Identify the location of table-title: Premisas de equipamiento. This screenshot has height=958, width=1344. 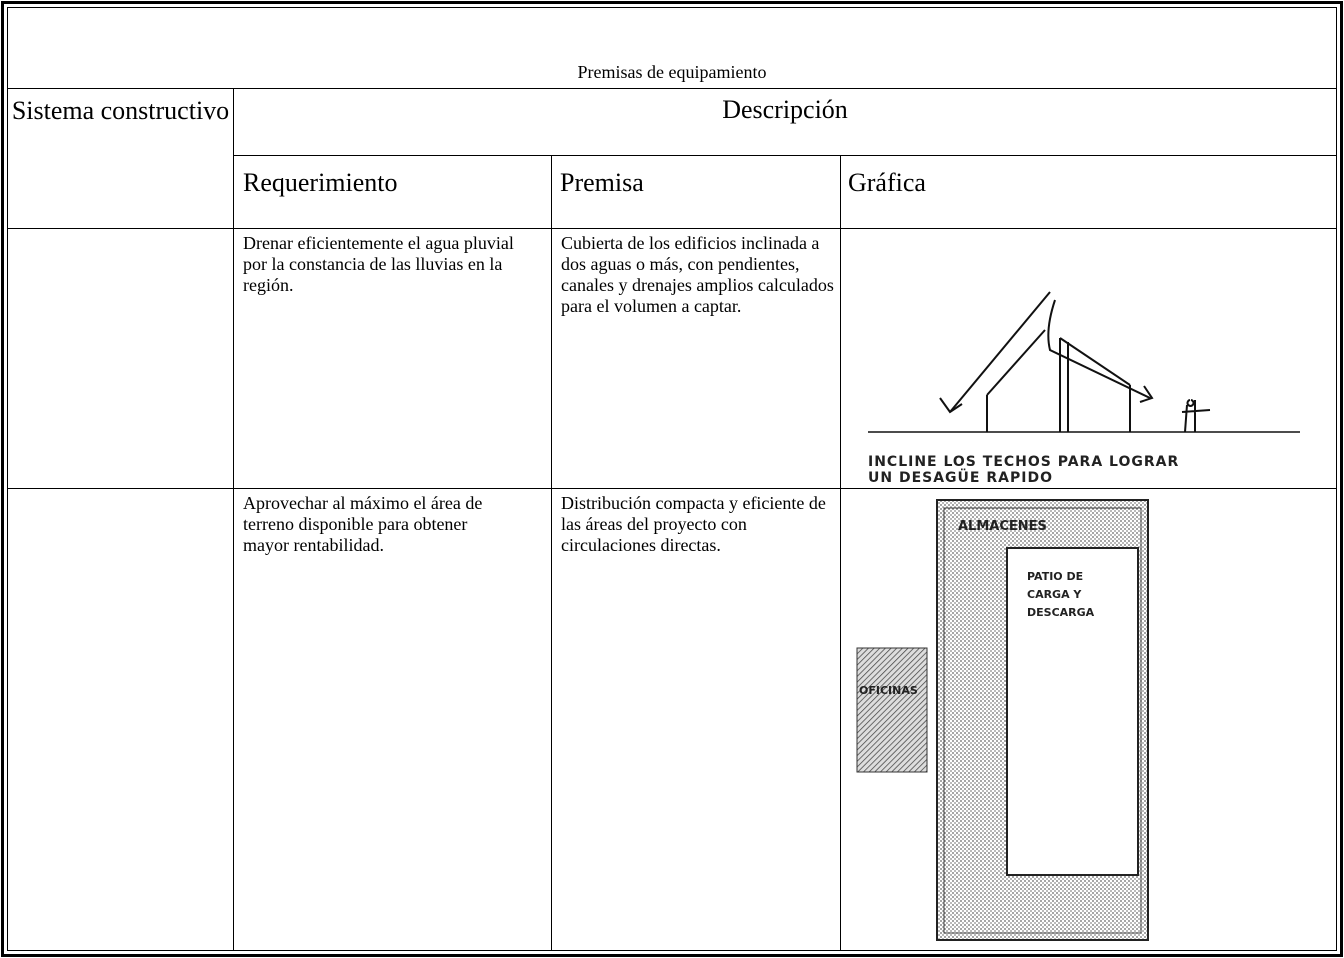
(672, 72).